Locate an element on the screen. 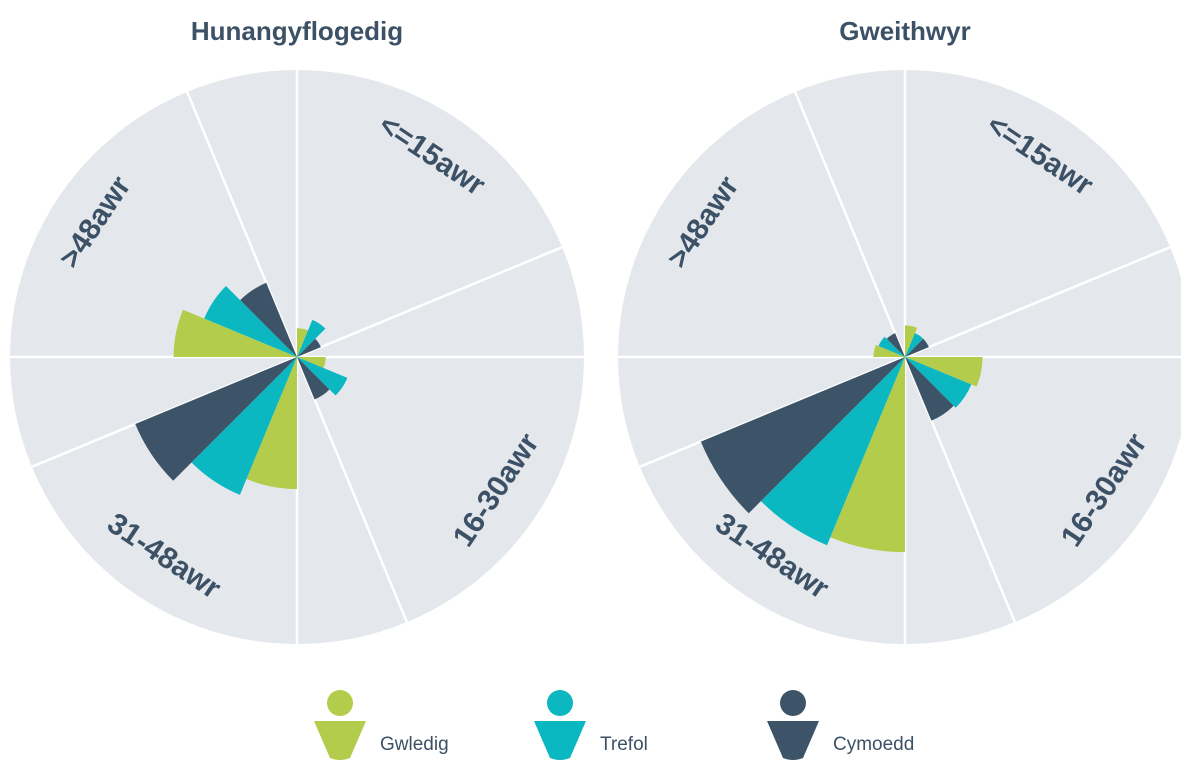 The width and height of the screenshot is (1181, 760). legend-label: Trefol is located at coordinates (624, 744).